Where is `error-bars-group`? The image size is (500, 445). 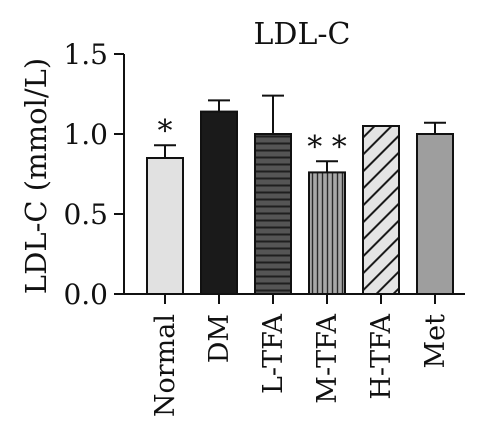
error-bars-group is located at coordinates (300, 133).